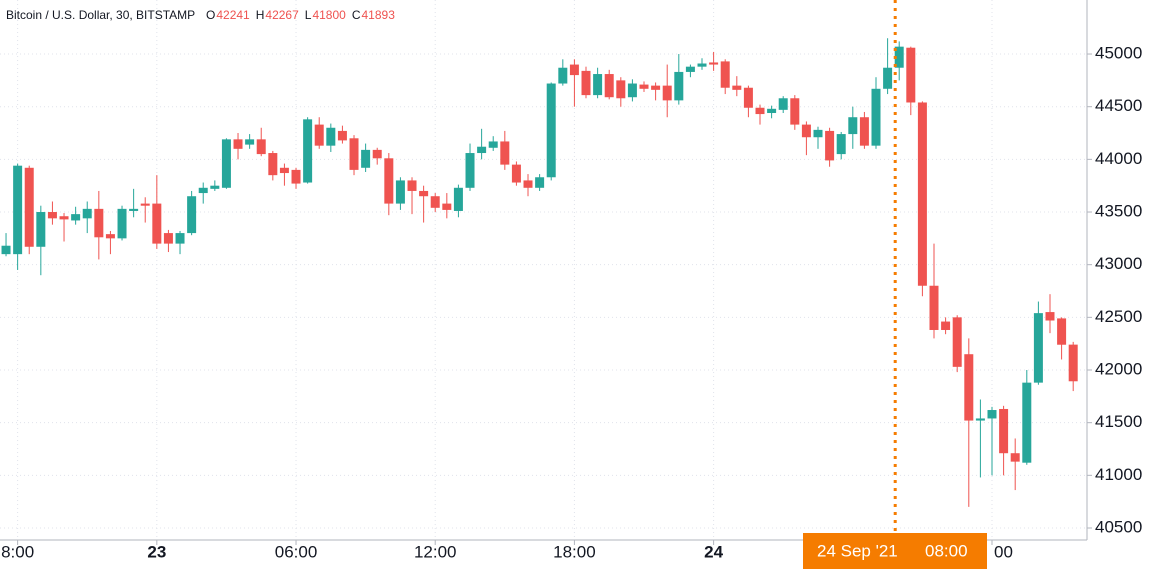 This screenshot has height=569, width=1159. I want to click on crosshair-date: 24 Sep '21, so click(857, 550).